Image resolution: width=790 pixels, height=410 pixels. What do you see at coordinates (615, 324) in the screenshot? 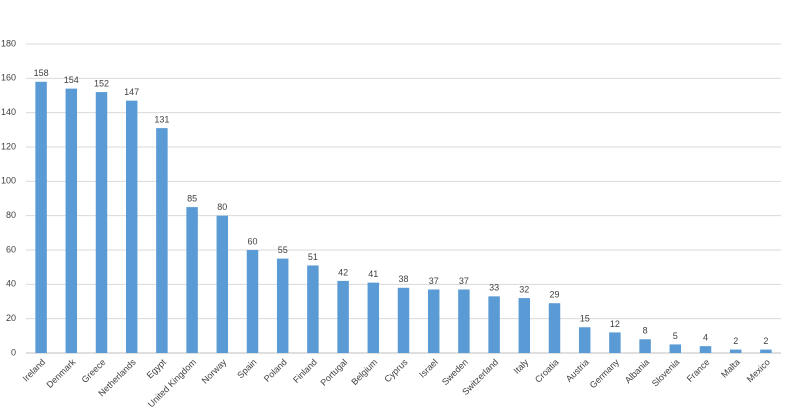
I see `data-label: 12` at bounding box center [615, 324].